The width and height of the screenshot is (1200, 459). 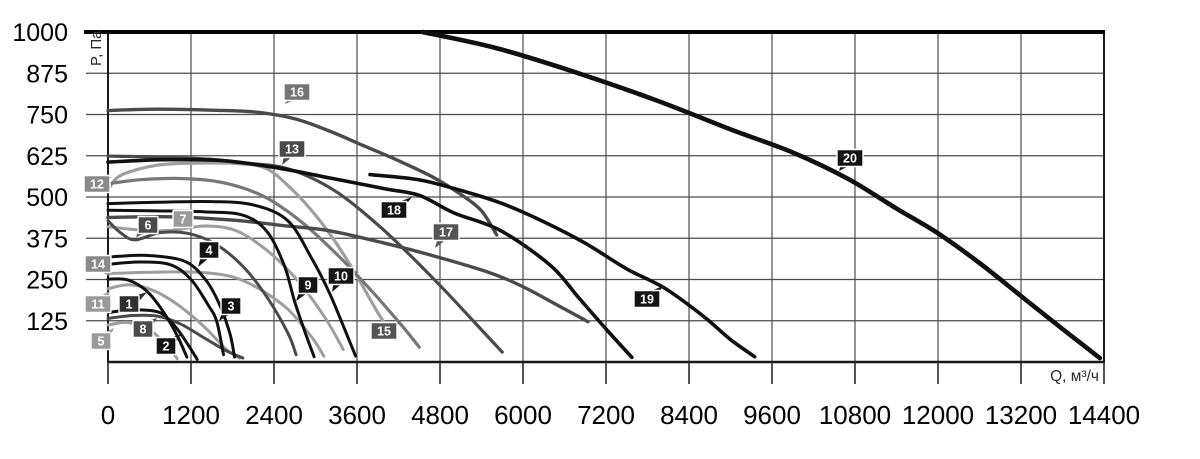 What do you see at coordinates (47, 157) in the screenshot?
I see `y-tick-label: 625` at bounding box center [47, 157].